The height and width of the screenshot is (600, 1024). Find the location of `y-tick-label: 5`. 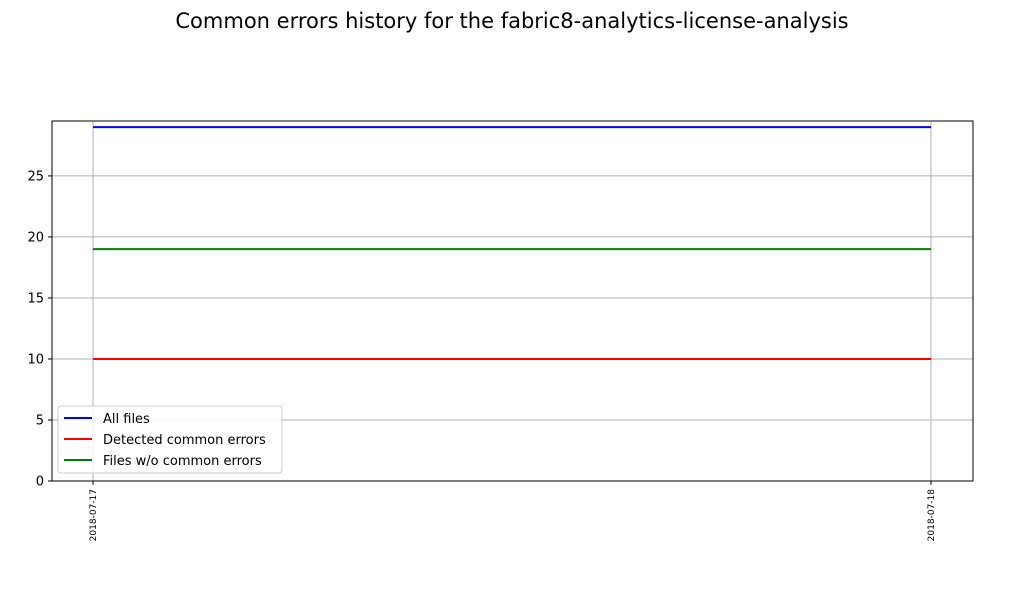

y-tick-label: 5 is located at coordinates (40, 420).